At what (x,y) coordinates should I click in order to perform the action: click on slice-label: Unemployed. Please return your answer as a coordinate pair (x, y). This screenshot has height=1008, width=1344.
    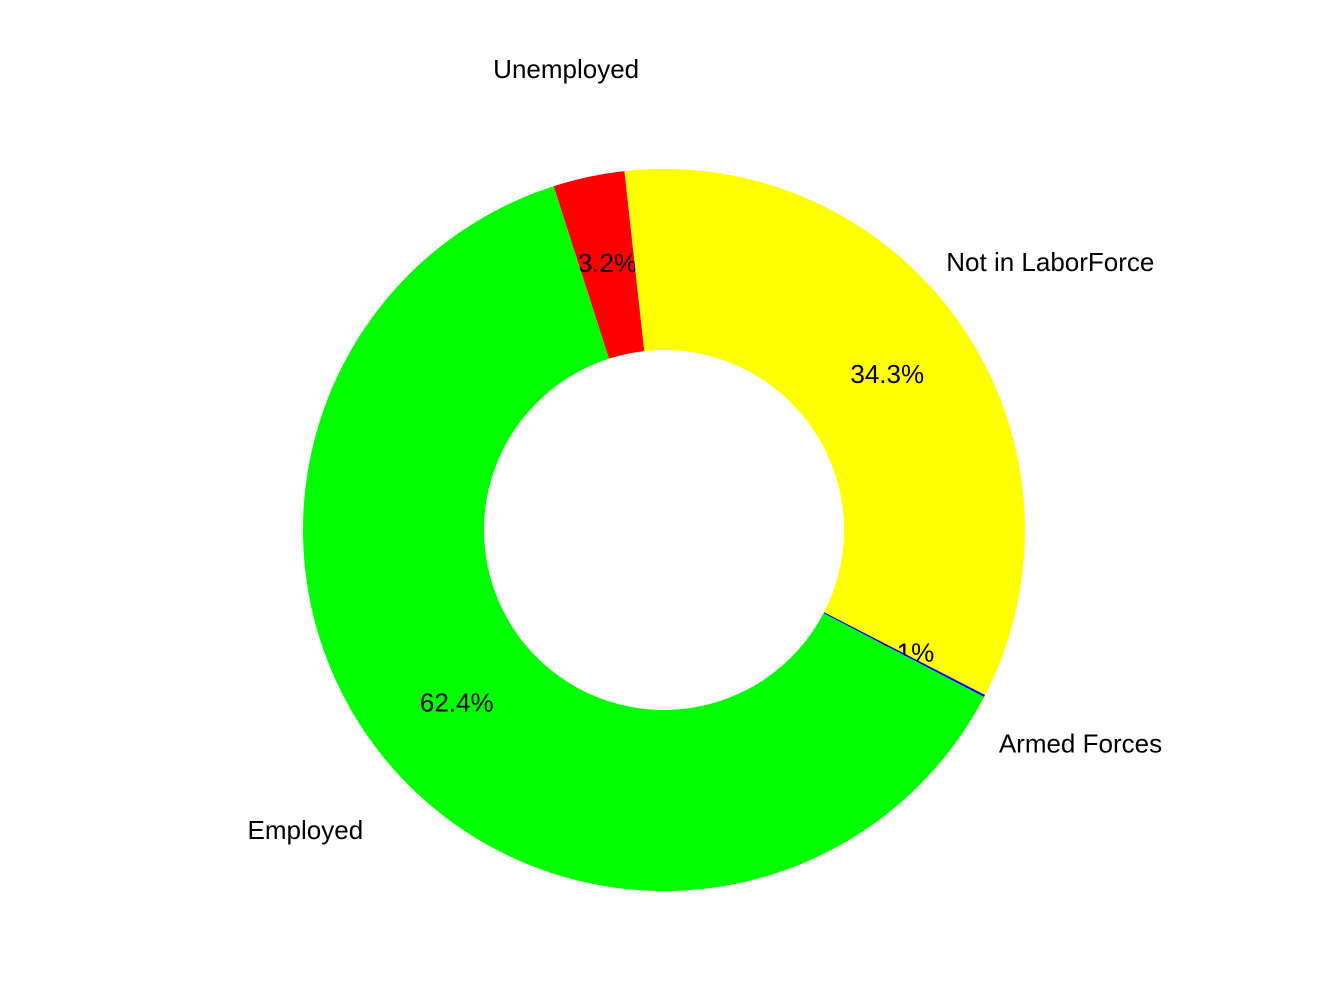
    Looking at the image, I should click on (566, 69).